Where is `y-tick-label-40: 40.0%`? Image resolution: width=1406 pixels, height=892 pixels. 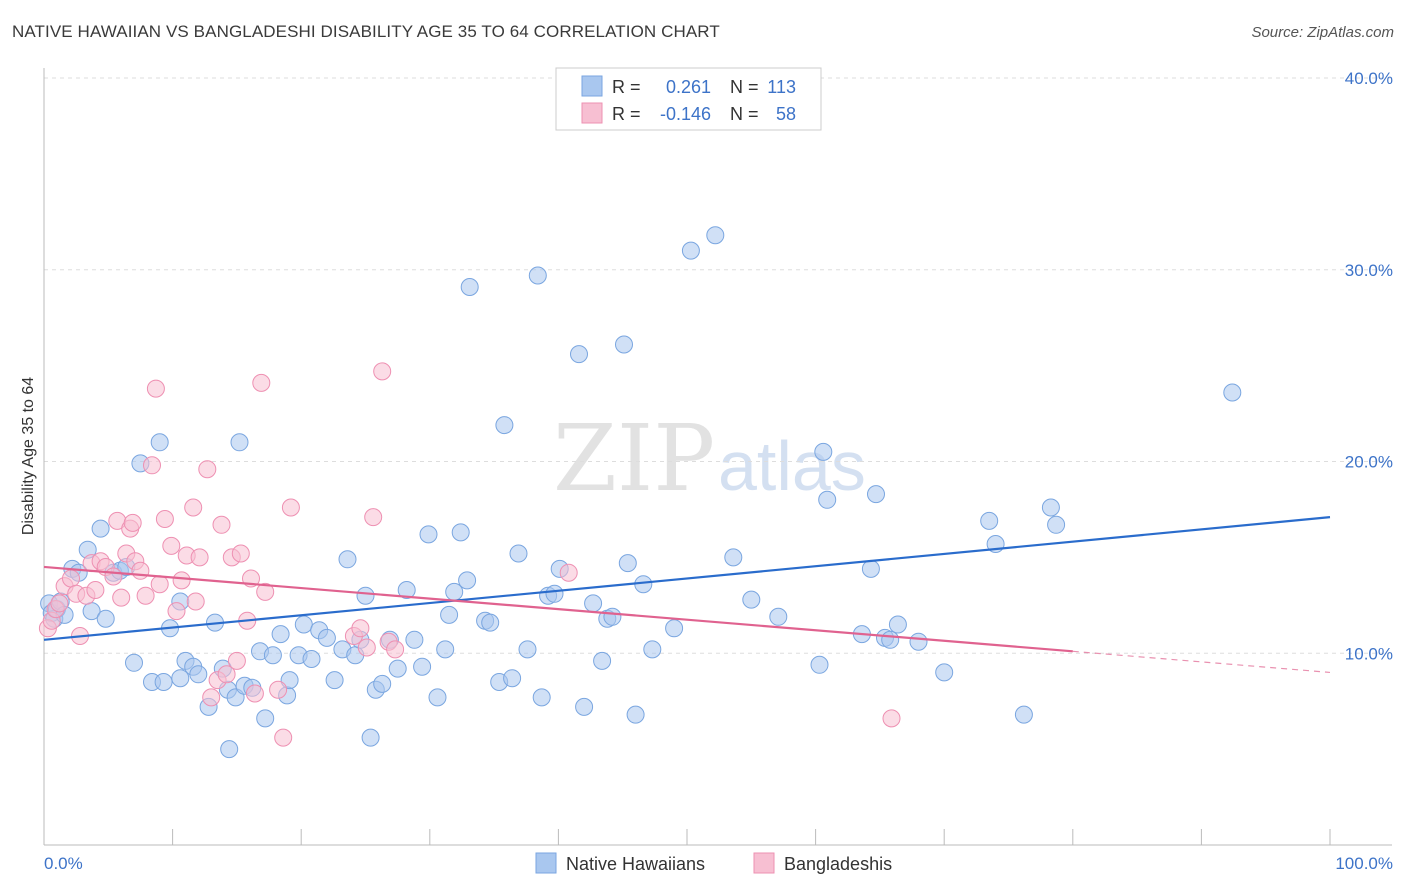
y-tick-label-40: 40.0% is located at coordinates (1369, 78).